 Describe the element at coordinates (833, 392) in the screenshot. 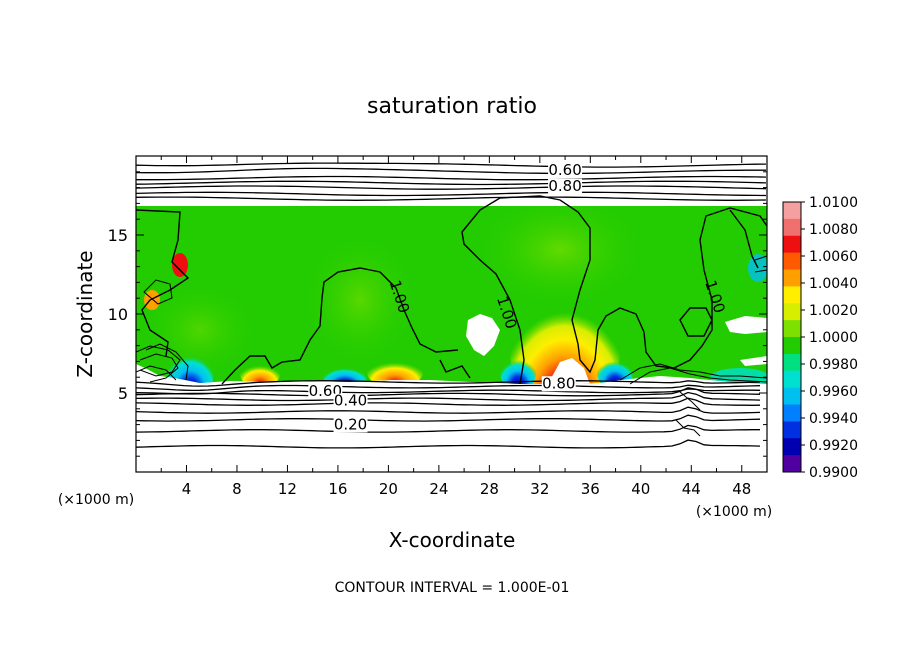

I see `colorbar-label: 0.9960` at that location.